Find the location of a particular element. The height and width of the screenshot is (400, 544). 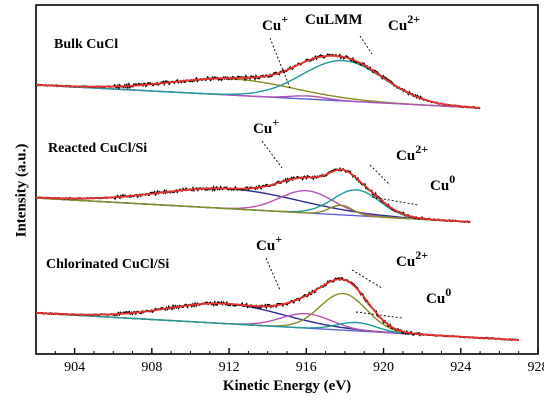

component-cu0 is located at coordinates (253, 210).